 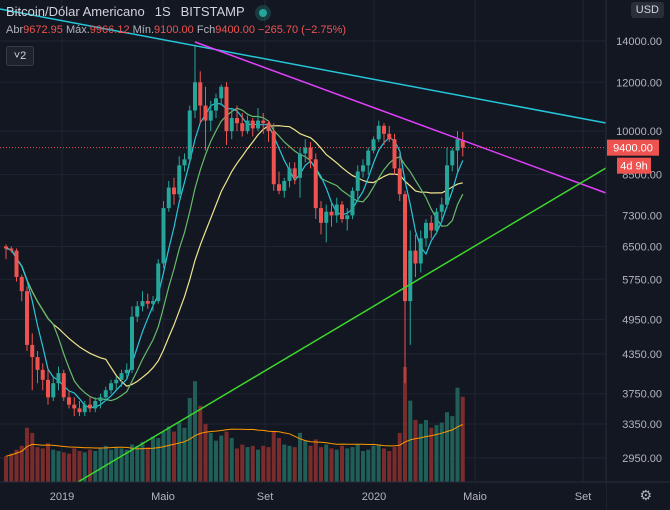 What do you see at coordinates (645, 495) in the screenshot?
I see `gear-icon: ⚙` at bounding box center [645, 495].